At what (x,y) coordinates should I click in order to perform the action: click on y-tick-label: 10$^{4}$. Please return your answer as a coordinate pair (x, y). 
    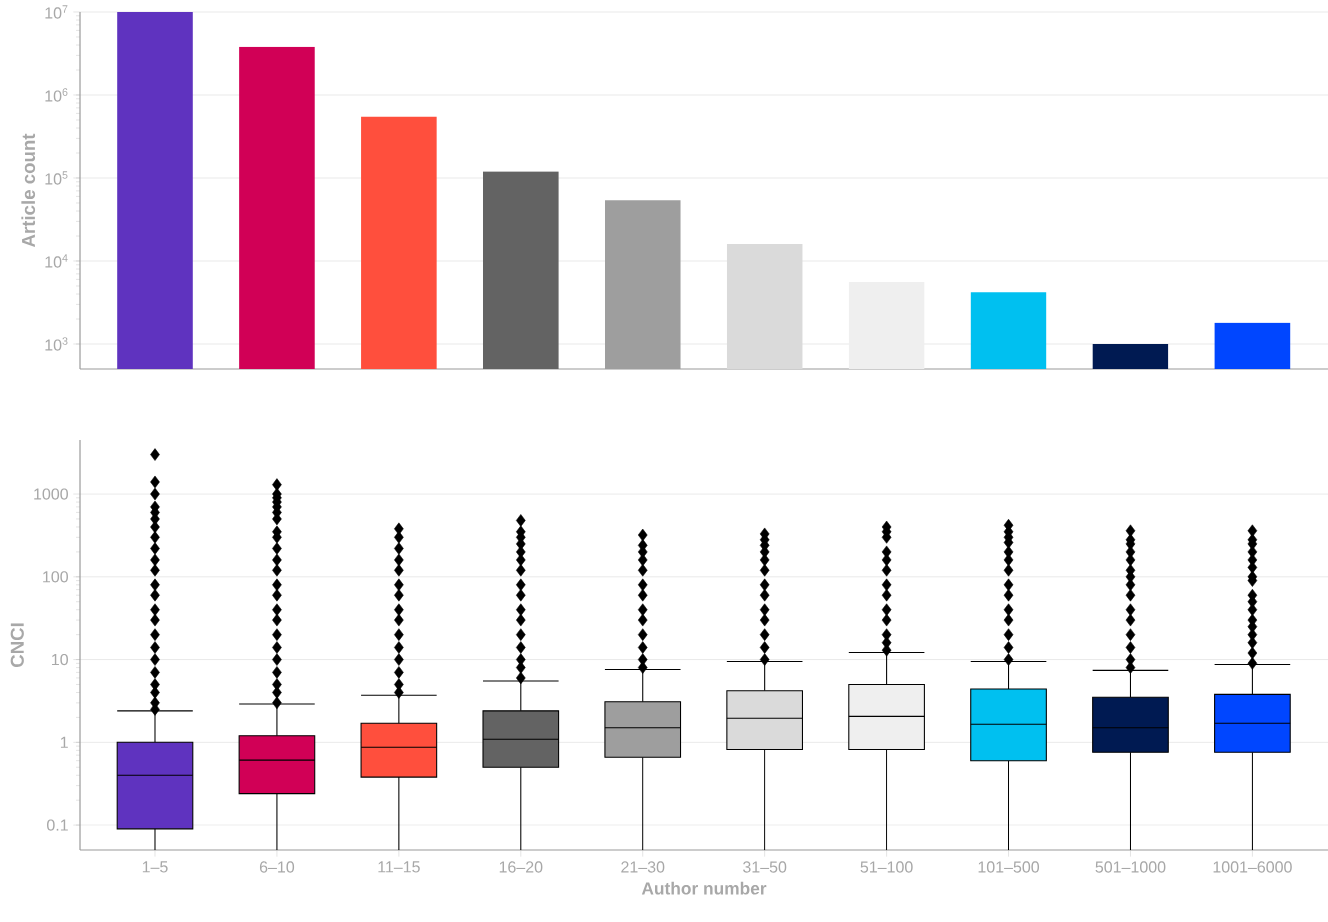
    Looking at the image, I should click on (56, 261).